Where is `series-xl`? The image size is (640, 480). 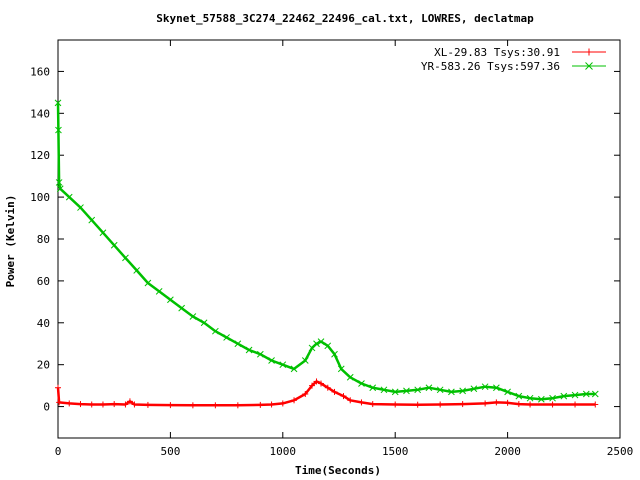 series-xl is located at coordinates (327, 393).